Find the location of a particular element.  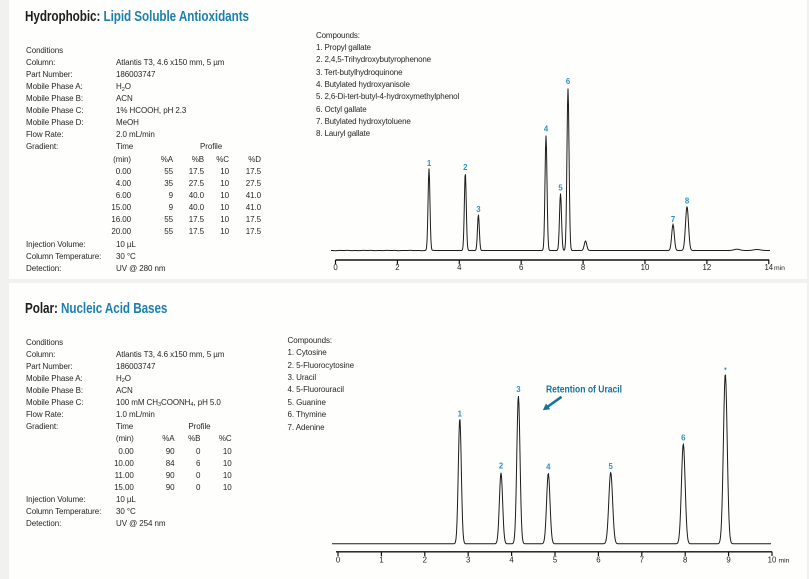

svg-text: 14 is located at coordinates (768, 267).